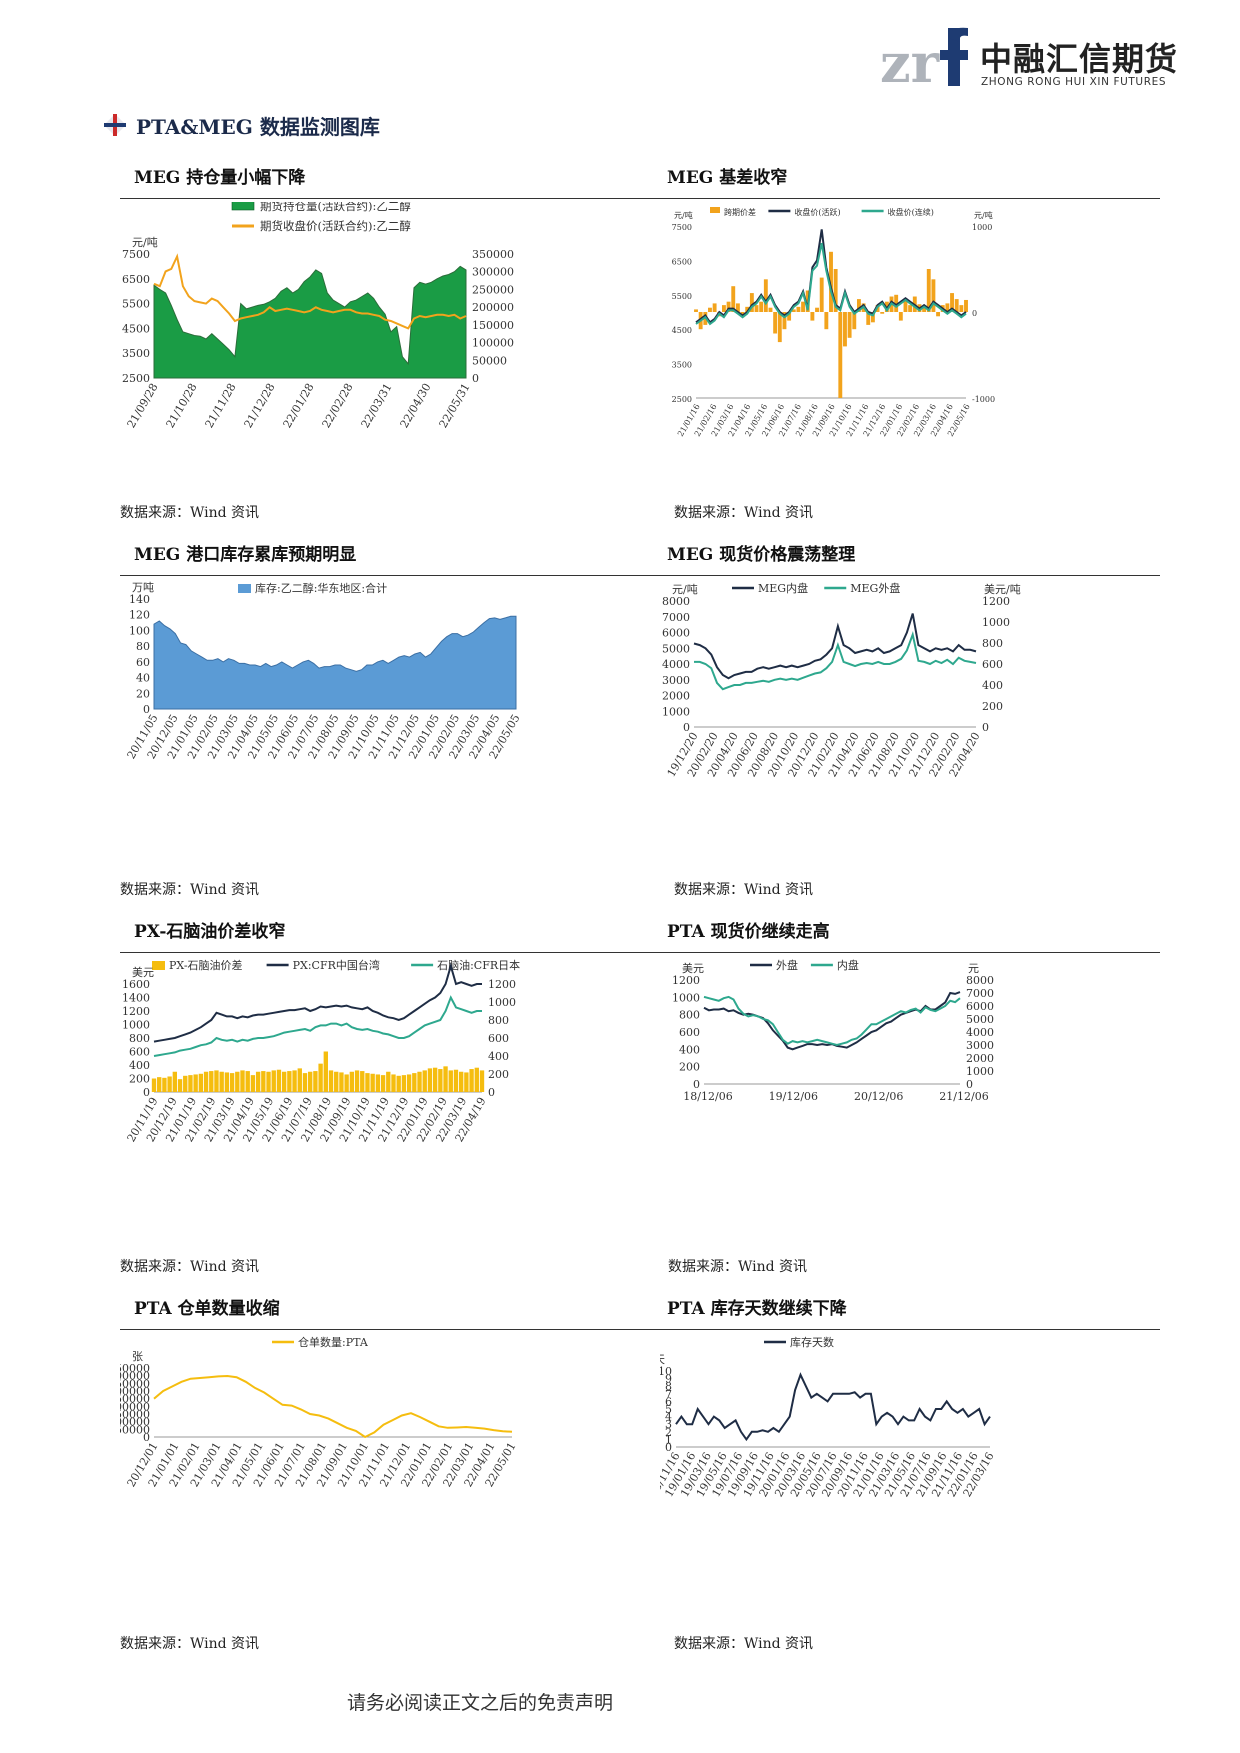 The width and height of the screenshot is (1240, 1753). What do you see at coordinates (220, 178) in the screenshot?
I see `panel-title-1: MEG 持仓量小幅下降` at bounding box center [220, 178].